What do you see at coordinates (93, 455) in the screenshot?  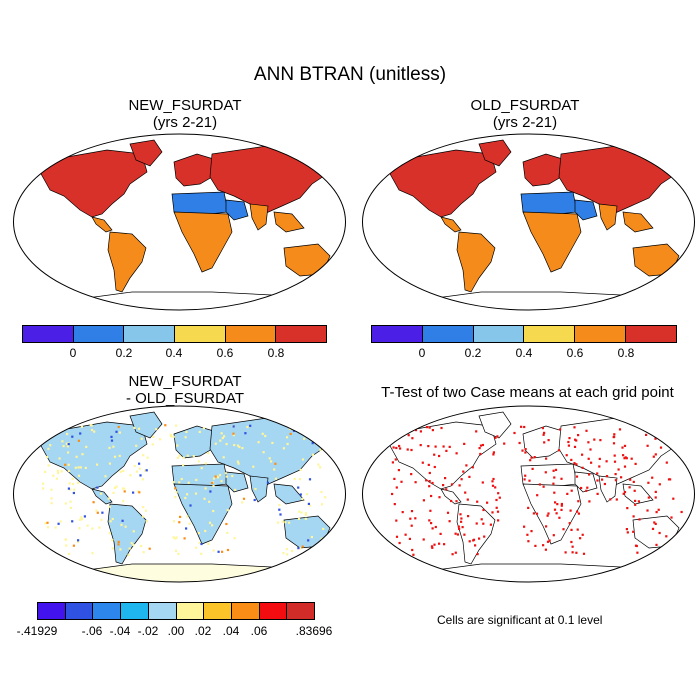 I see `north-america-landmass` at bounding box center [93, 455].